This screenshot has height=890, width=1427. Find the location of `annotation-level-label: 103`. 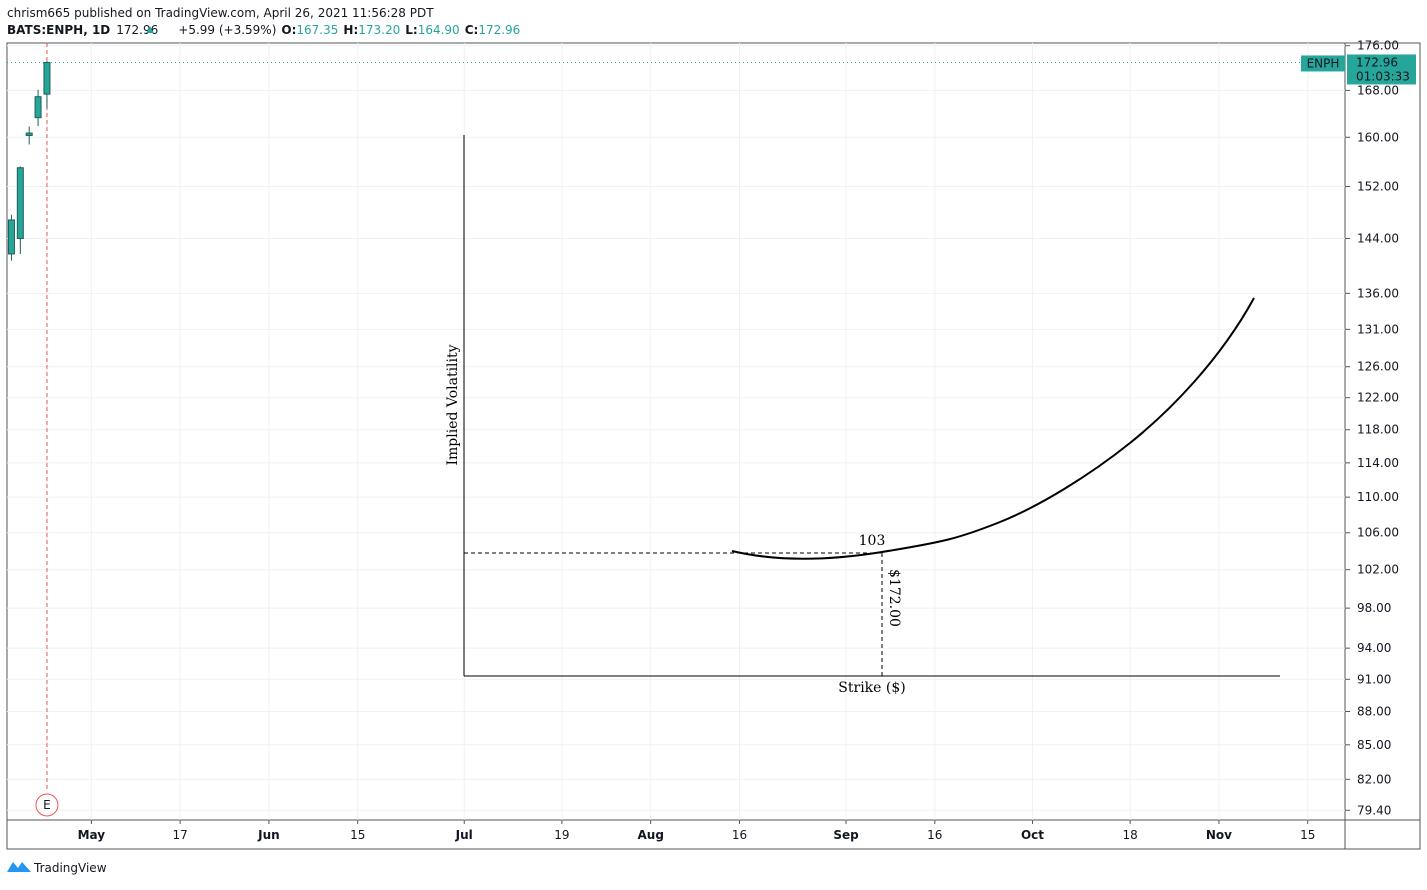

annotation-level-label: 103 is located at coordinates (872, 541).